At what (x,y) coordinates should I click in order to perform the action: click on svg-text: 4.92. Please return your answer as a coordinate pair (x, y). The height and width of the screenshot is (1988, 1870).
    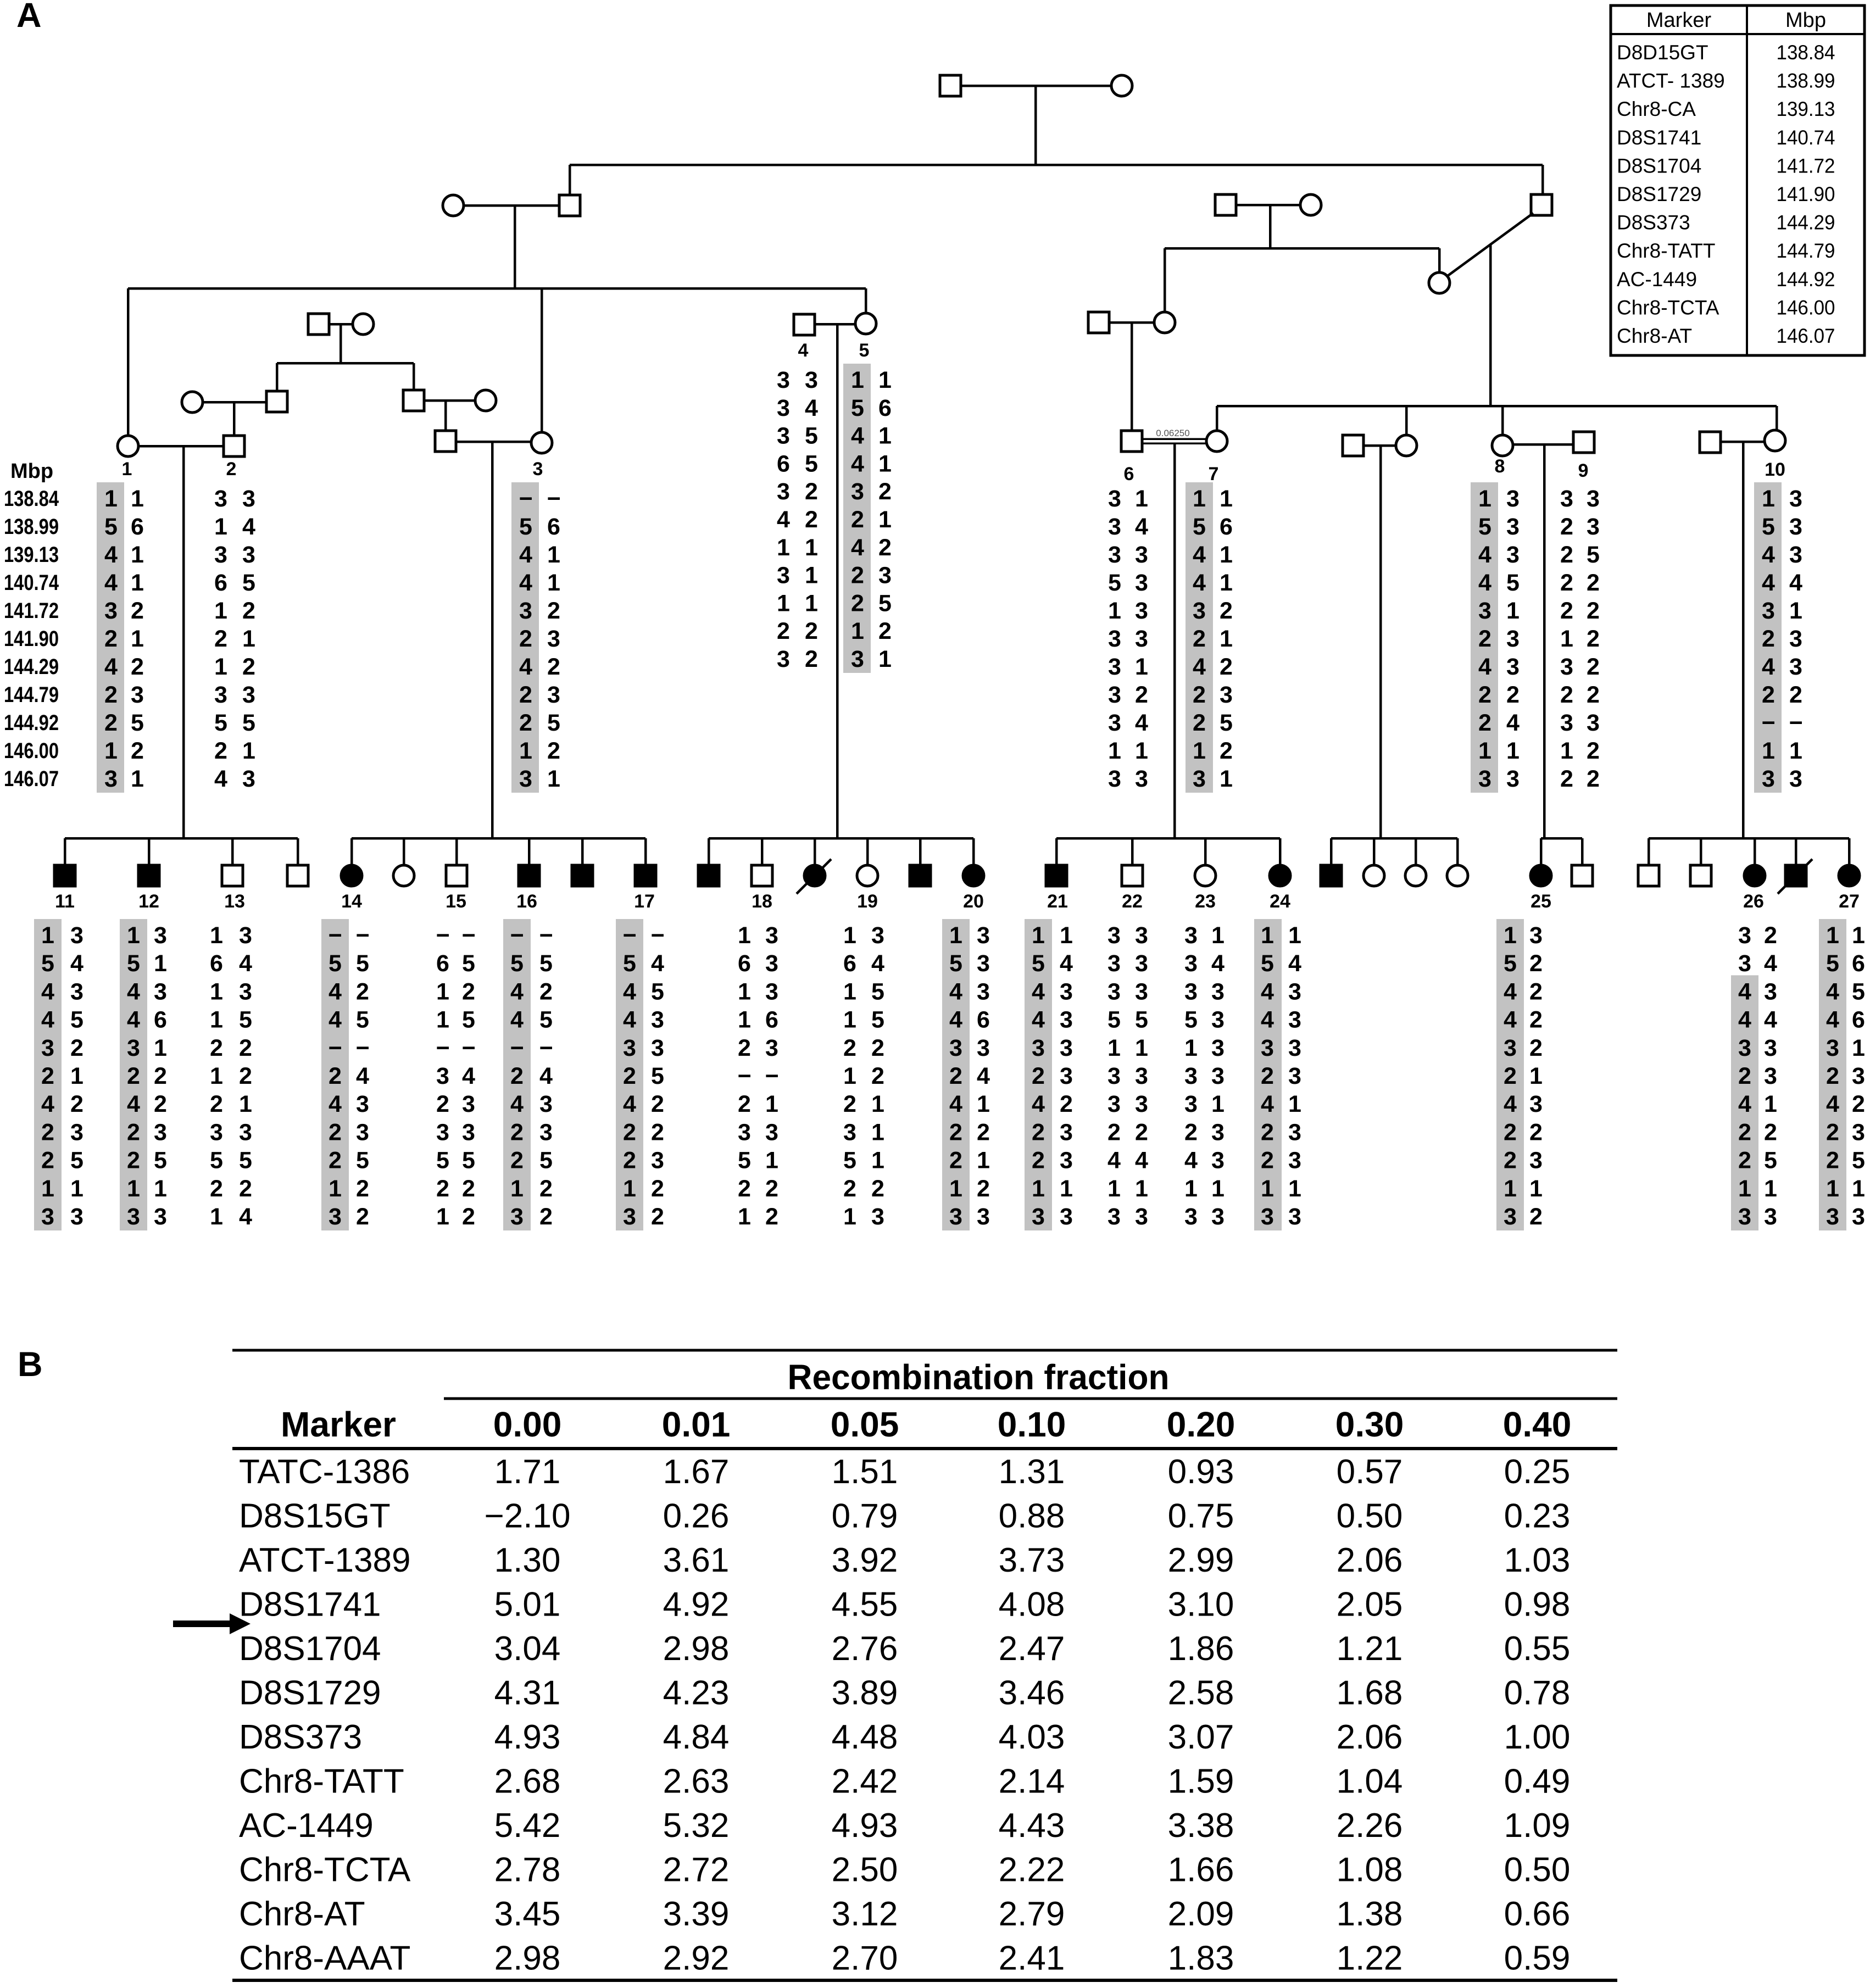
    Looking at the image, I should click on (696, 1605).